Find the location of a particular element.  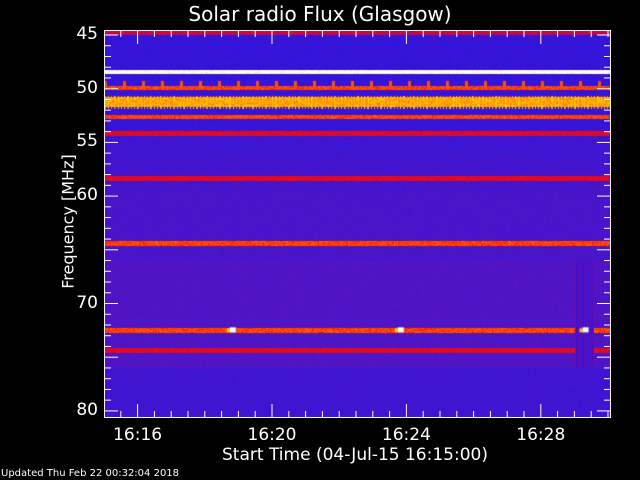

y-tick-label: 45 is located at coordinates (87, 34).